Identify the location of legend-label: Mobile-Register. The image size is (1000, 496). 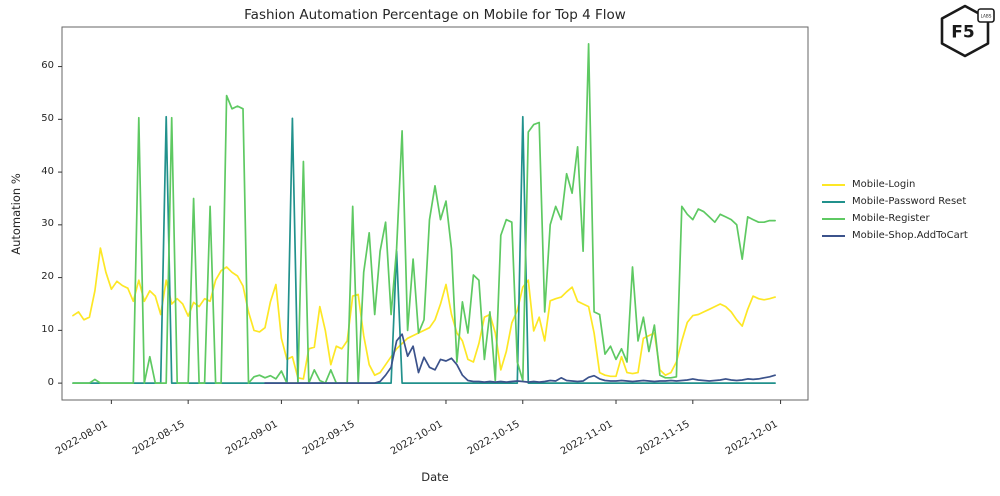
(891, 218).